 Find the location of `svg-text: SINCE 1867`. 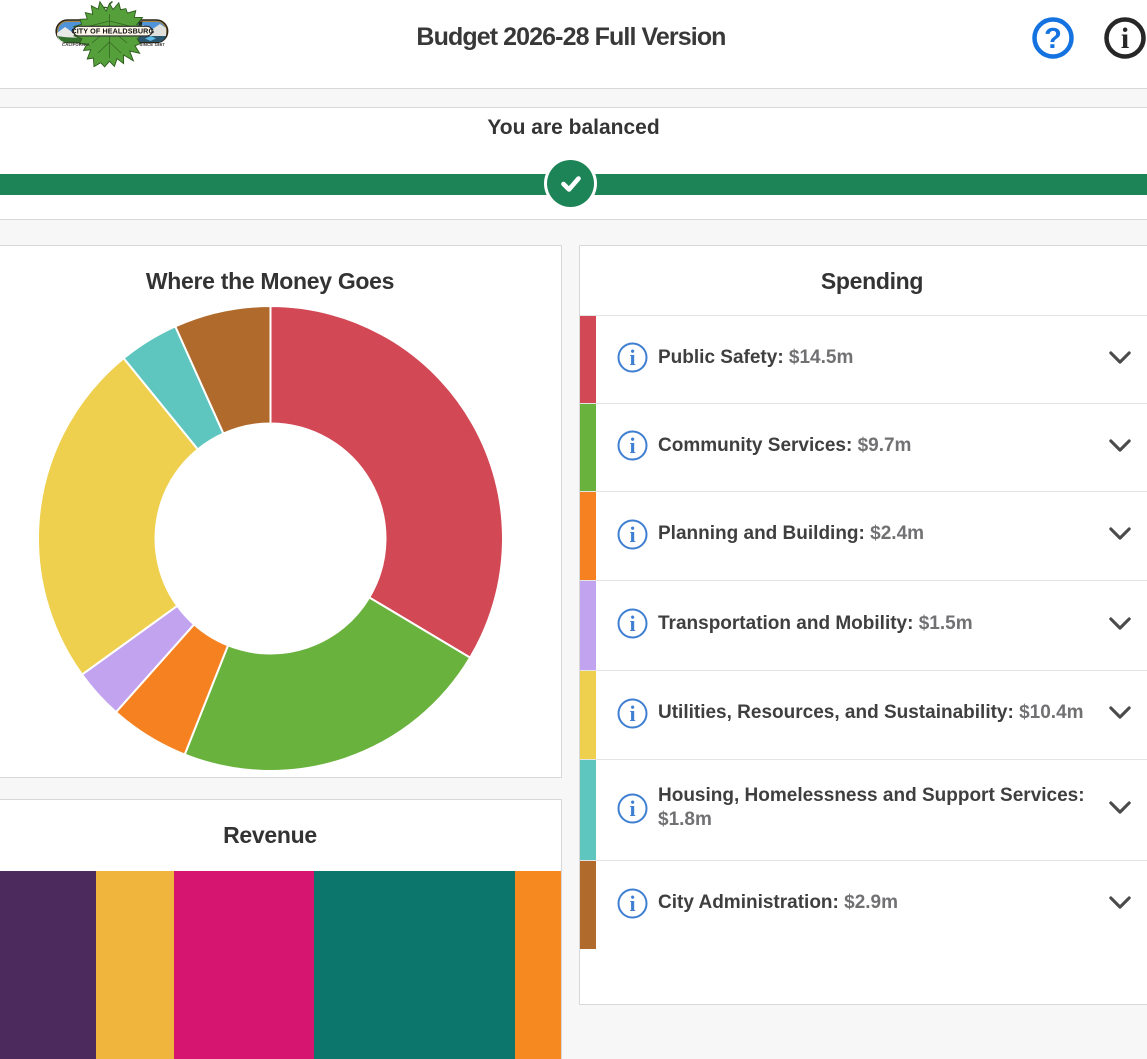

svg-text: SINCE 1867 is located at coordinates (153, 44).